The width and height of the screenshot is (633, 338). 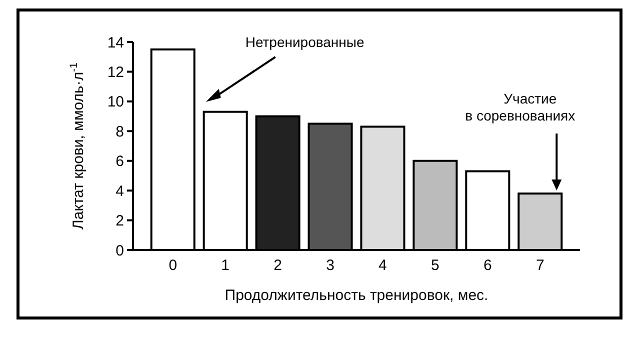 I want to click on annotation: Участие в соревнованиях, so click(x=520, y=107).